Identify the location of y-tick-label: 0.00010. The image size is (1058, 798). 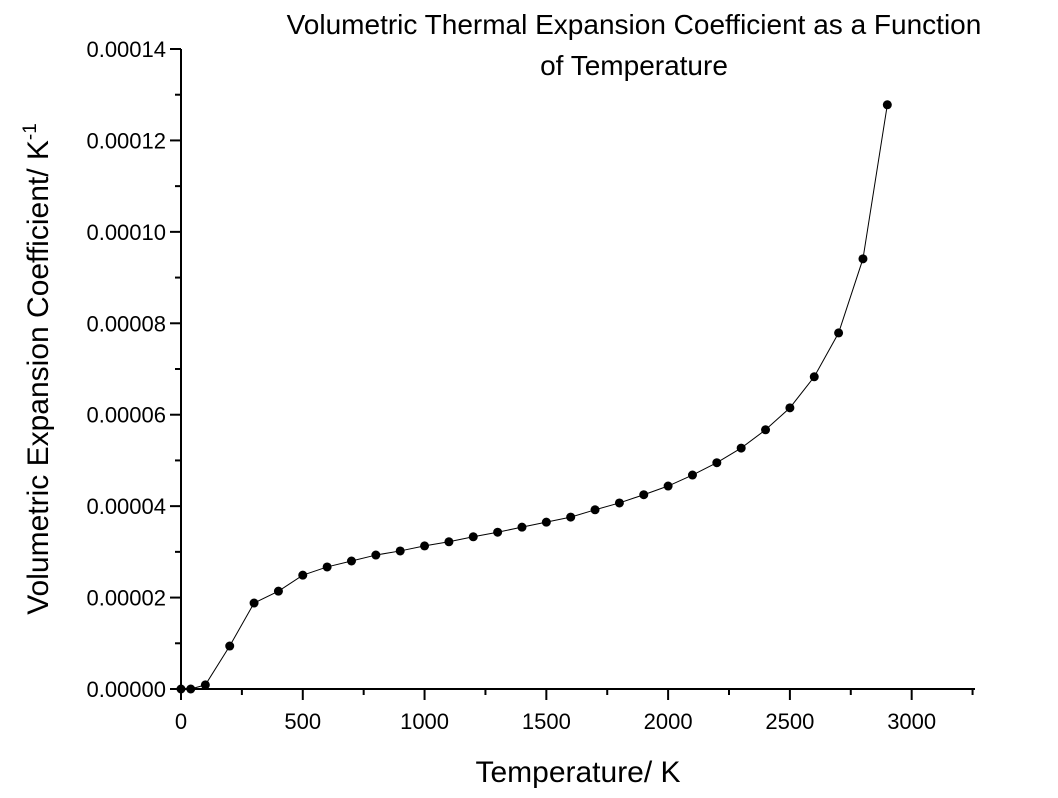
(126, 232).